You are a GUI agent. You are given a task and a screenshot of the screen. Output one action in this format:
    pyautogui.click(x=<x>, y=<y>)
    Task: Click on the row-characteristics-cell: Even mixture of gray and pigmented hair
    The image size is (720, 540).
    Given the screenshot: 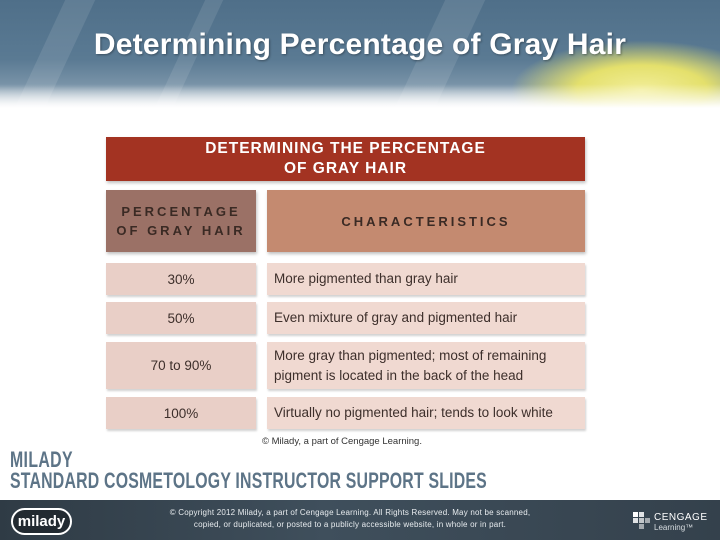 What is the action you would take?
    pyautogui.click(x=426, y=318)
    